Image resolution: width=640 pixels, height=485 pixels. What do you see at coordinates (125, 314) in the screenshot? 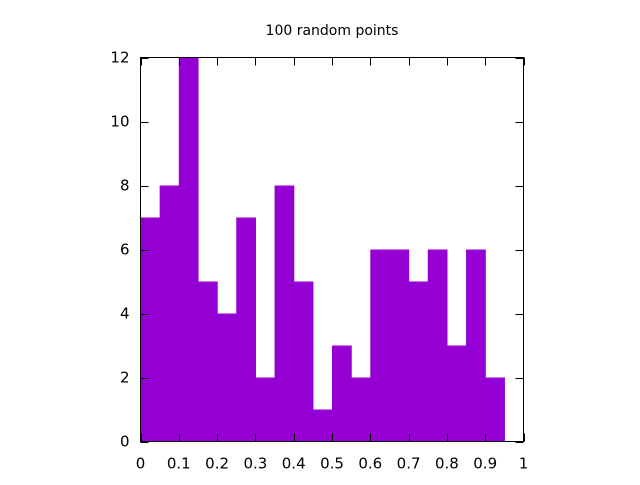
I see `y-tick-label: 4` at bounding box center [125, 314].